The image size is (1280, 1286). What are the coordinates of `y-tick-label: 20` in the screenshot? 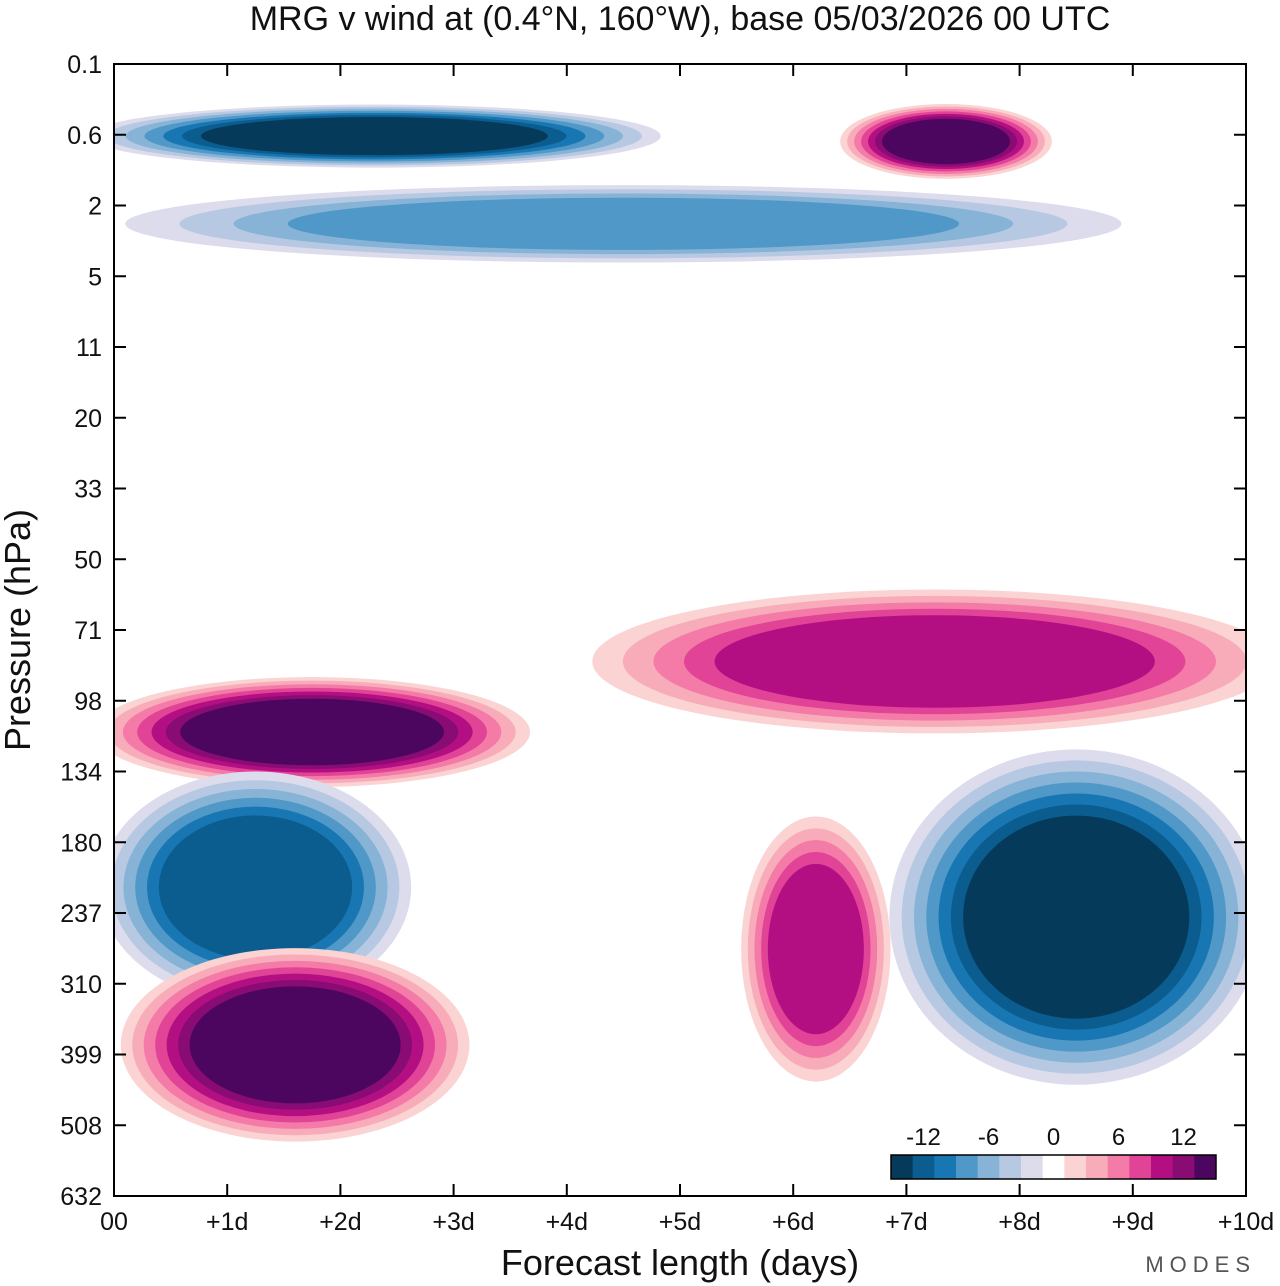 It's located at (88, 419).